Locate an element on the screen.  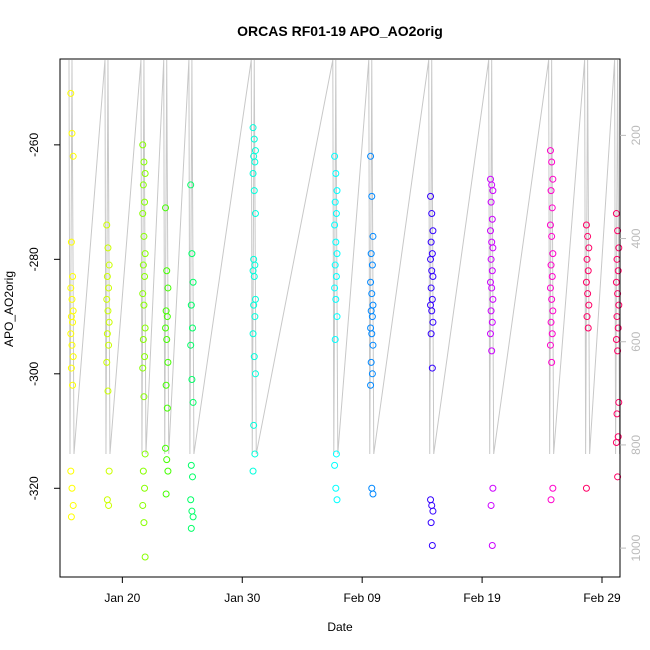
x-tick-label: Jan 20 is located at coordinates (122, 598).